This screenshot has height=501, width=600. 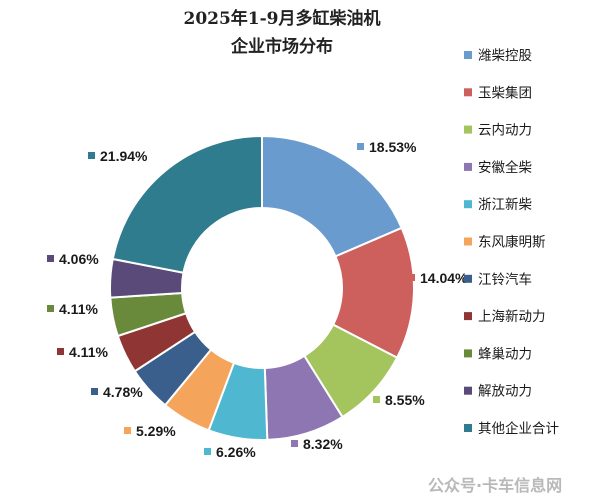 What do you see at coordinates (505, 205) in the screenshot?
I see `legend-label: 浙江新柴` at bounding box center [505, 205].